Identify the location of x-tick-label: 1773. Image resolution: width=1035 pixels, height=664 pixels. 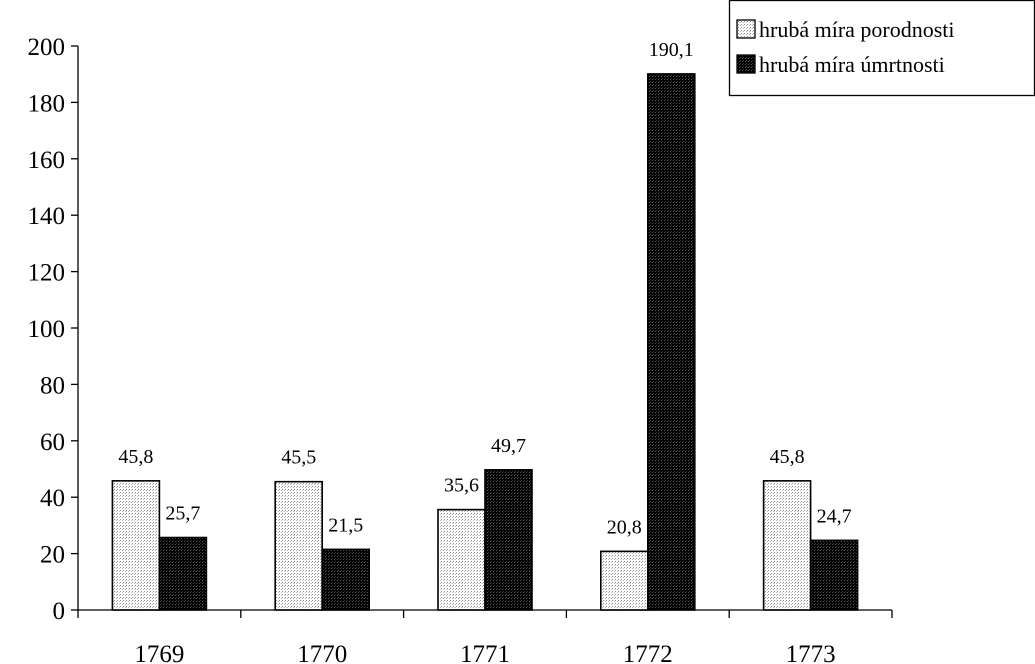
(811, 652).